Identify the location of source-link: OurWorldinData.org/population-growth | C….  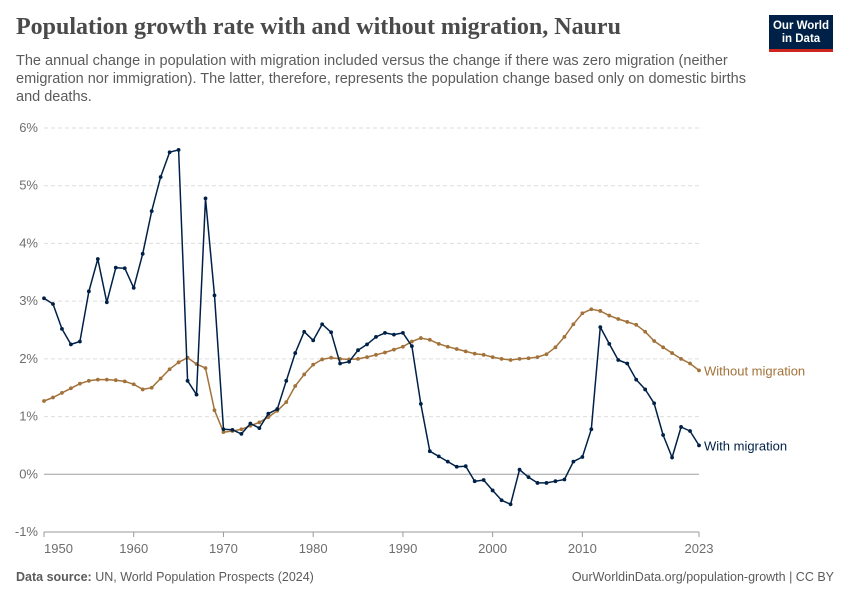
(702, 577).